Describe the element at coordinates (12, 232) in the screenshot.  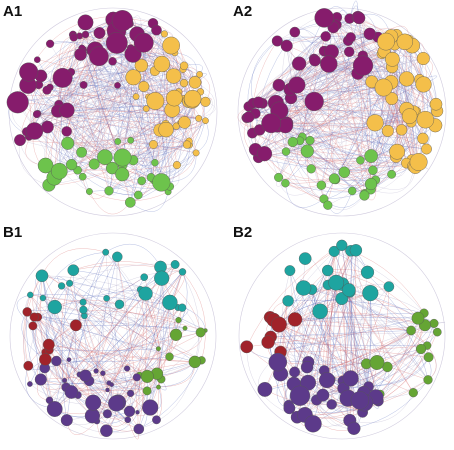
I see `panel-label-b1: B1` at that location.